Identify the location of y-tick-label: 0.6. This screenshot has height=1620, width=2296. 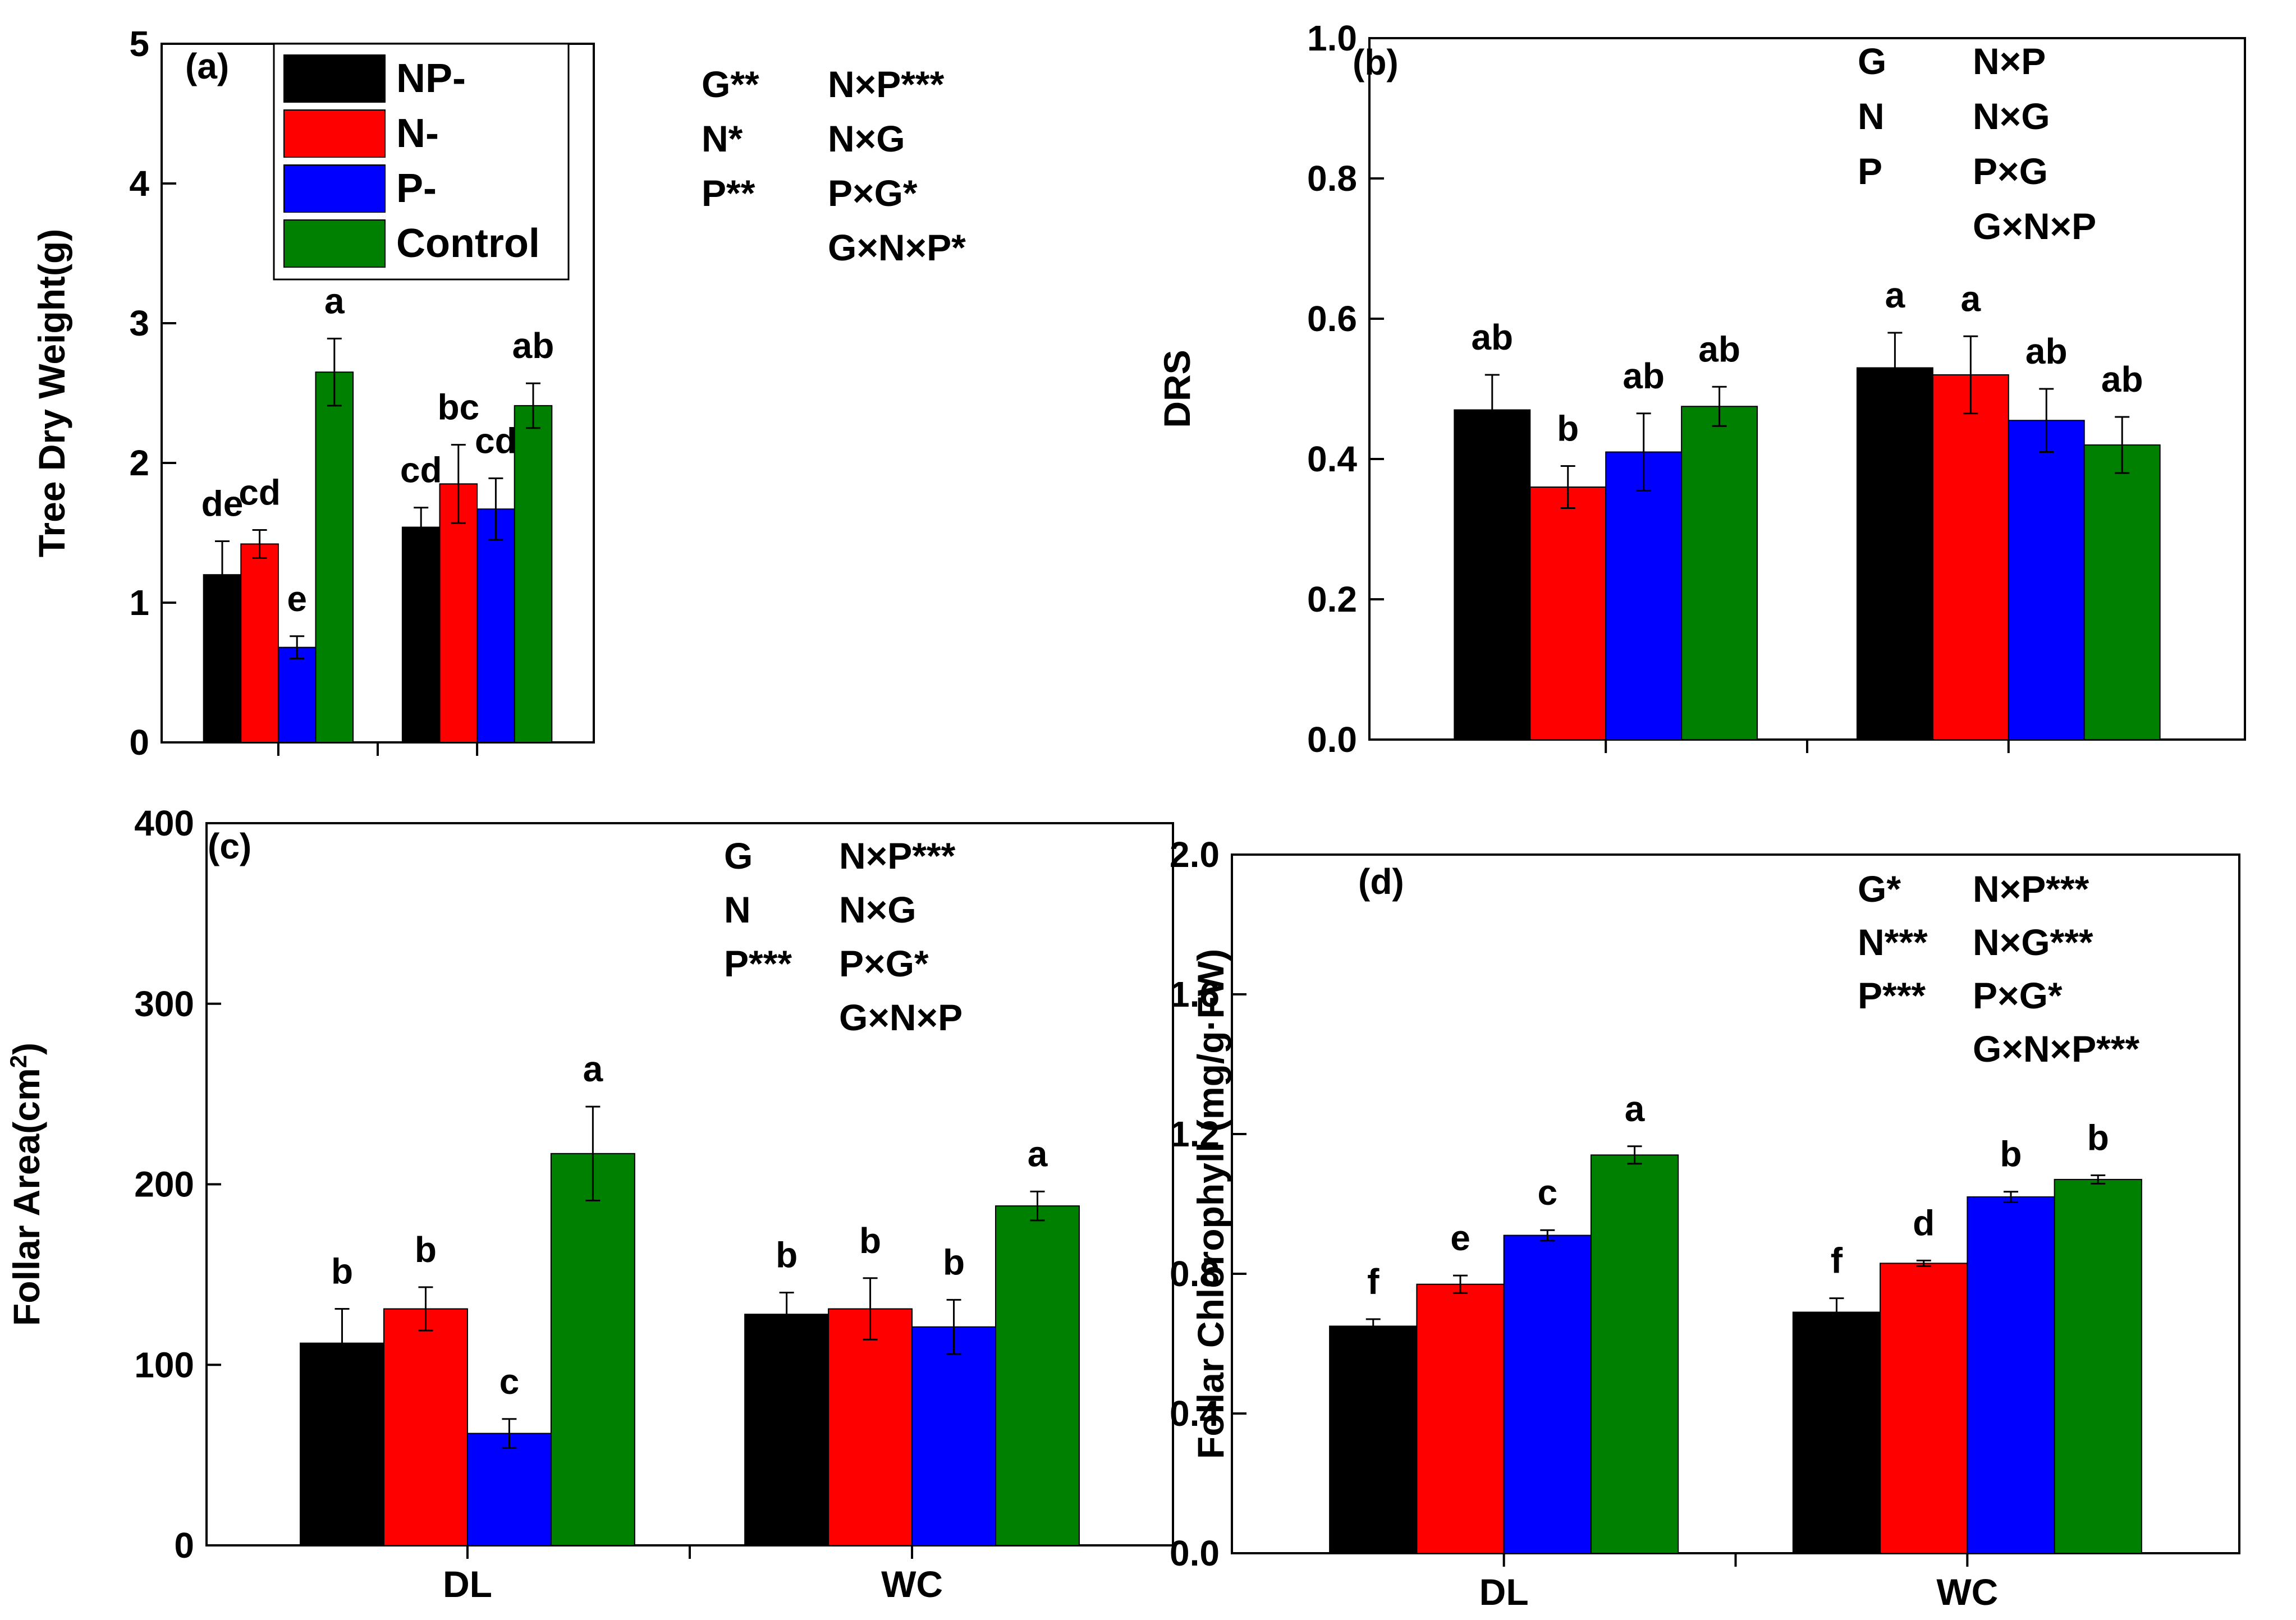
(1332, 319).